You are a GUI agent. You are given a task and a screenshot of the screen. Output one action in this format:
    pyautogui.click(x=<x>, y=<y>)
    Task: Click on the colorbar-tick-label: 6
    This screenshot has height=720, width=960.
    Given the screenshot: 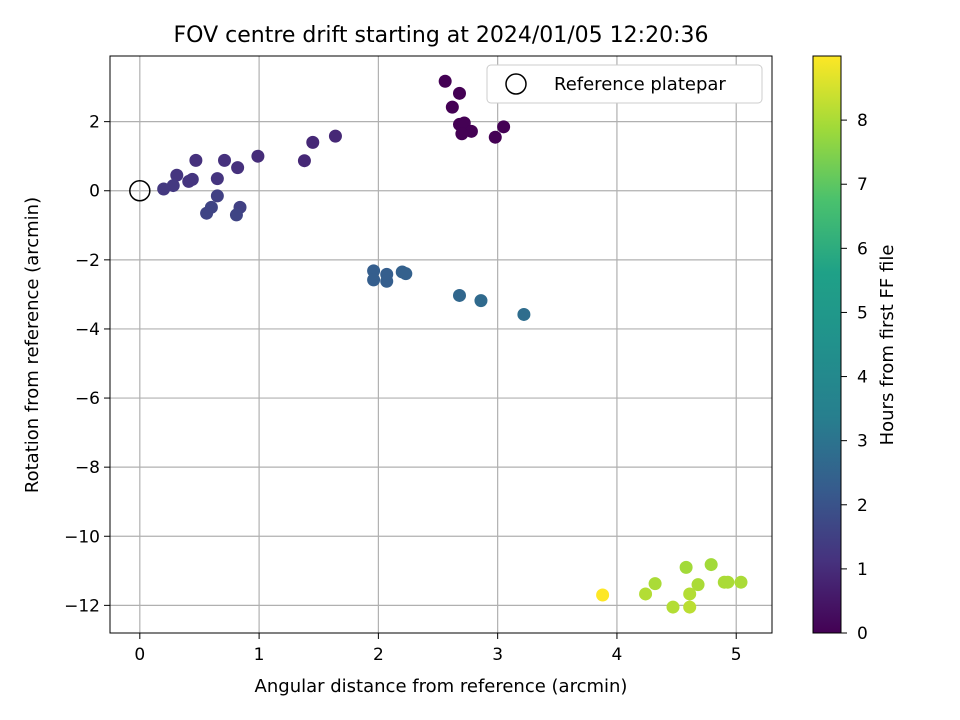 What is the action you would take?
    pyautogui.click(x=862, y=249)
    